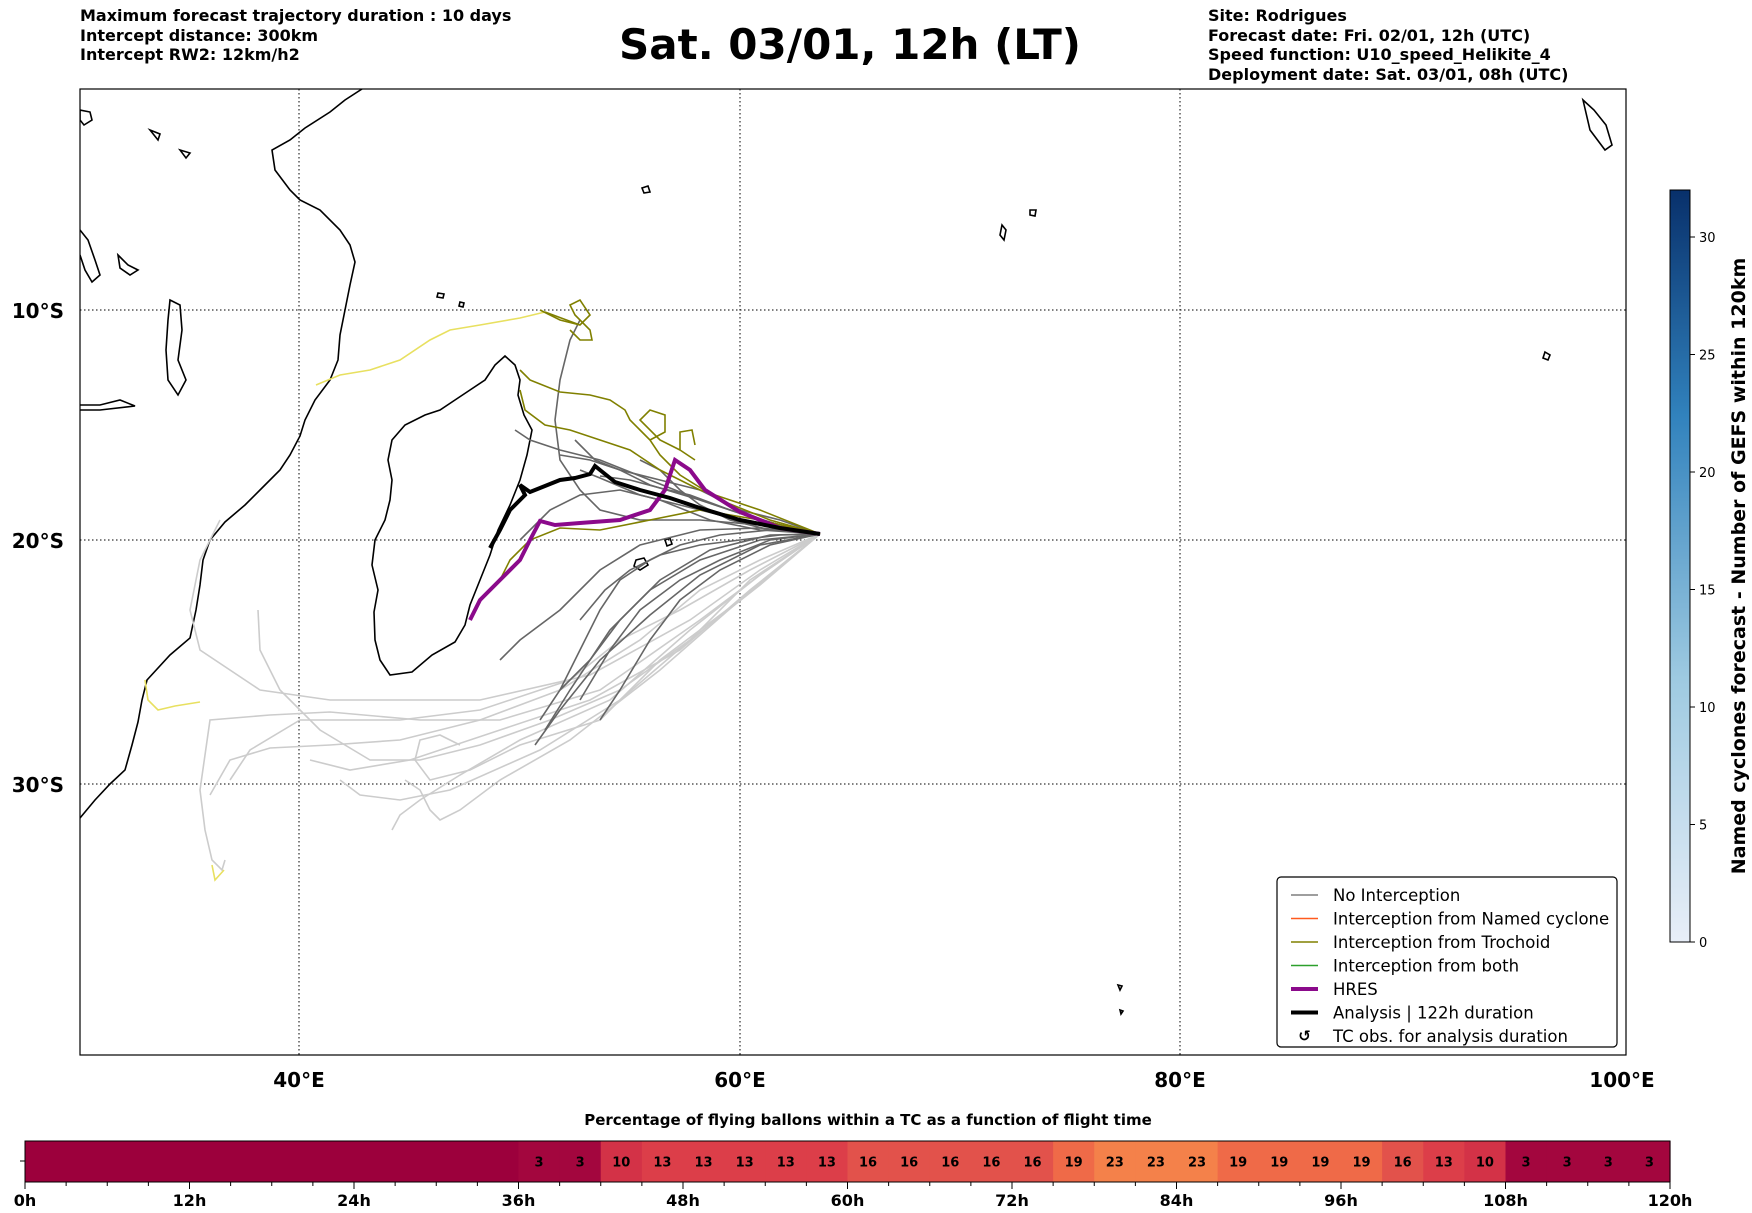 This screenshot has height=1213, width=1752. I want to click on amsterdam-island, so click(1120, 987).